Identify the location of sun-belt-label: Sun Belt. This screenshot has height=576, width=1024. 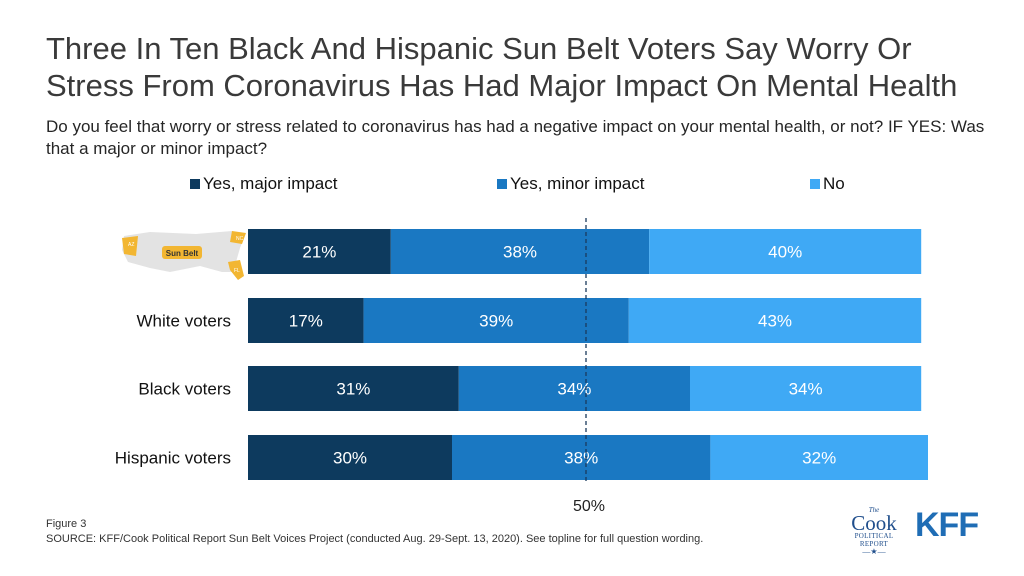
(182, 253).